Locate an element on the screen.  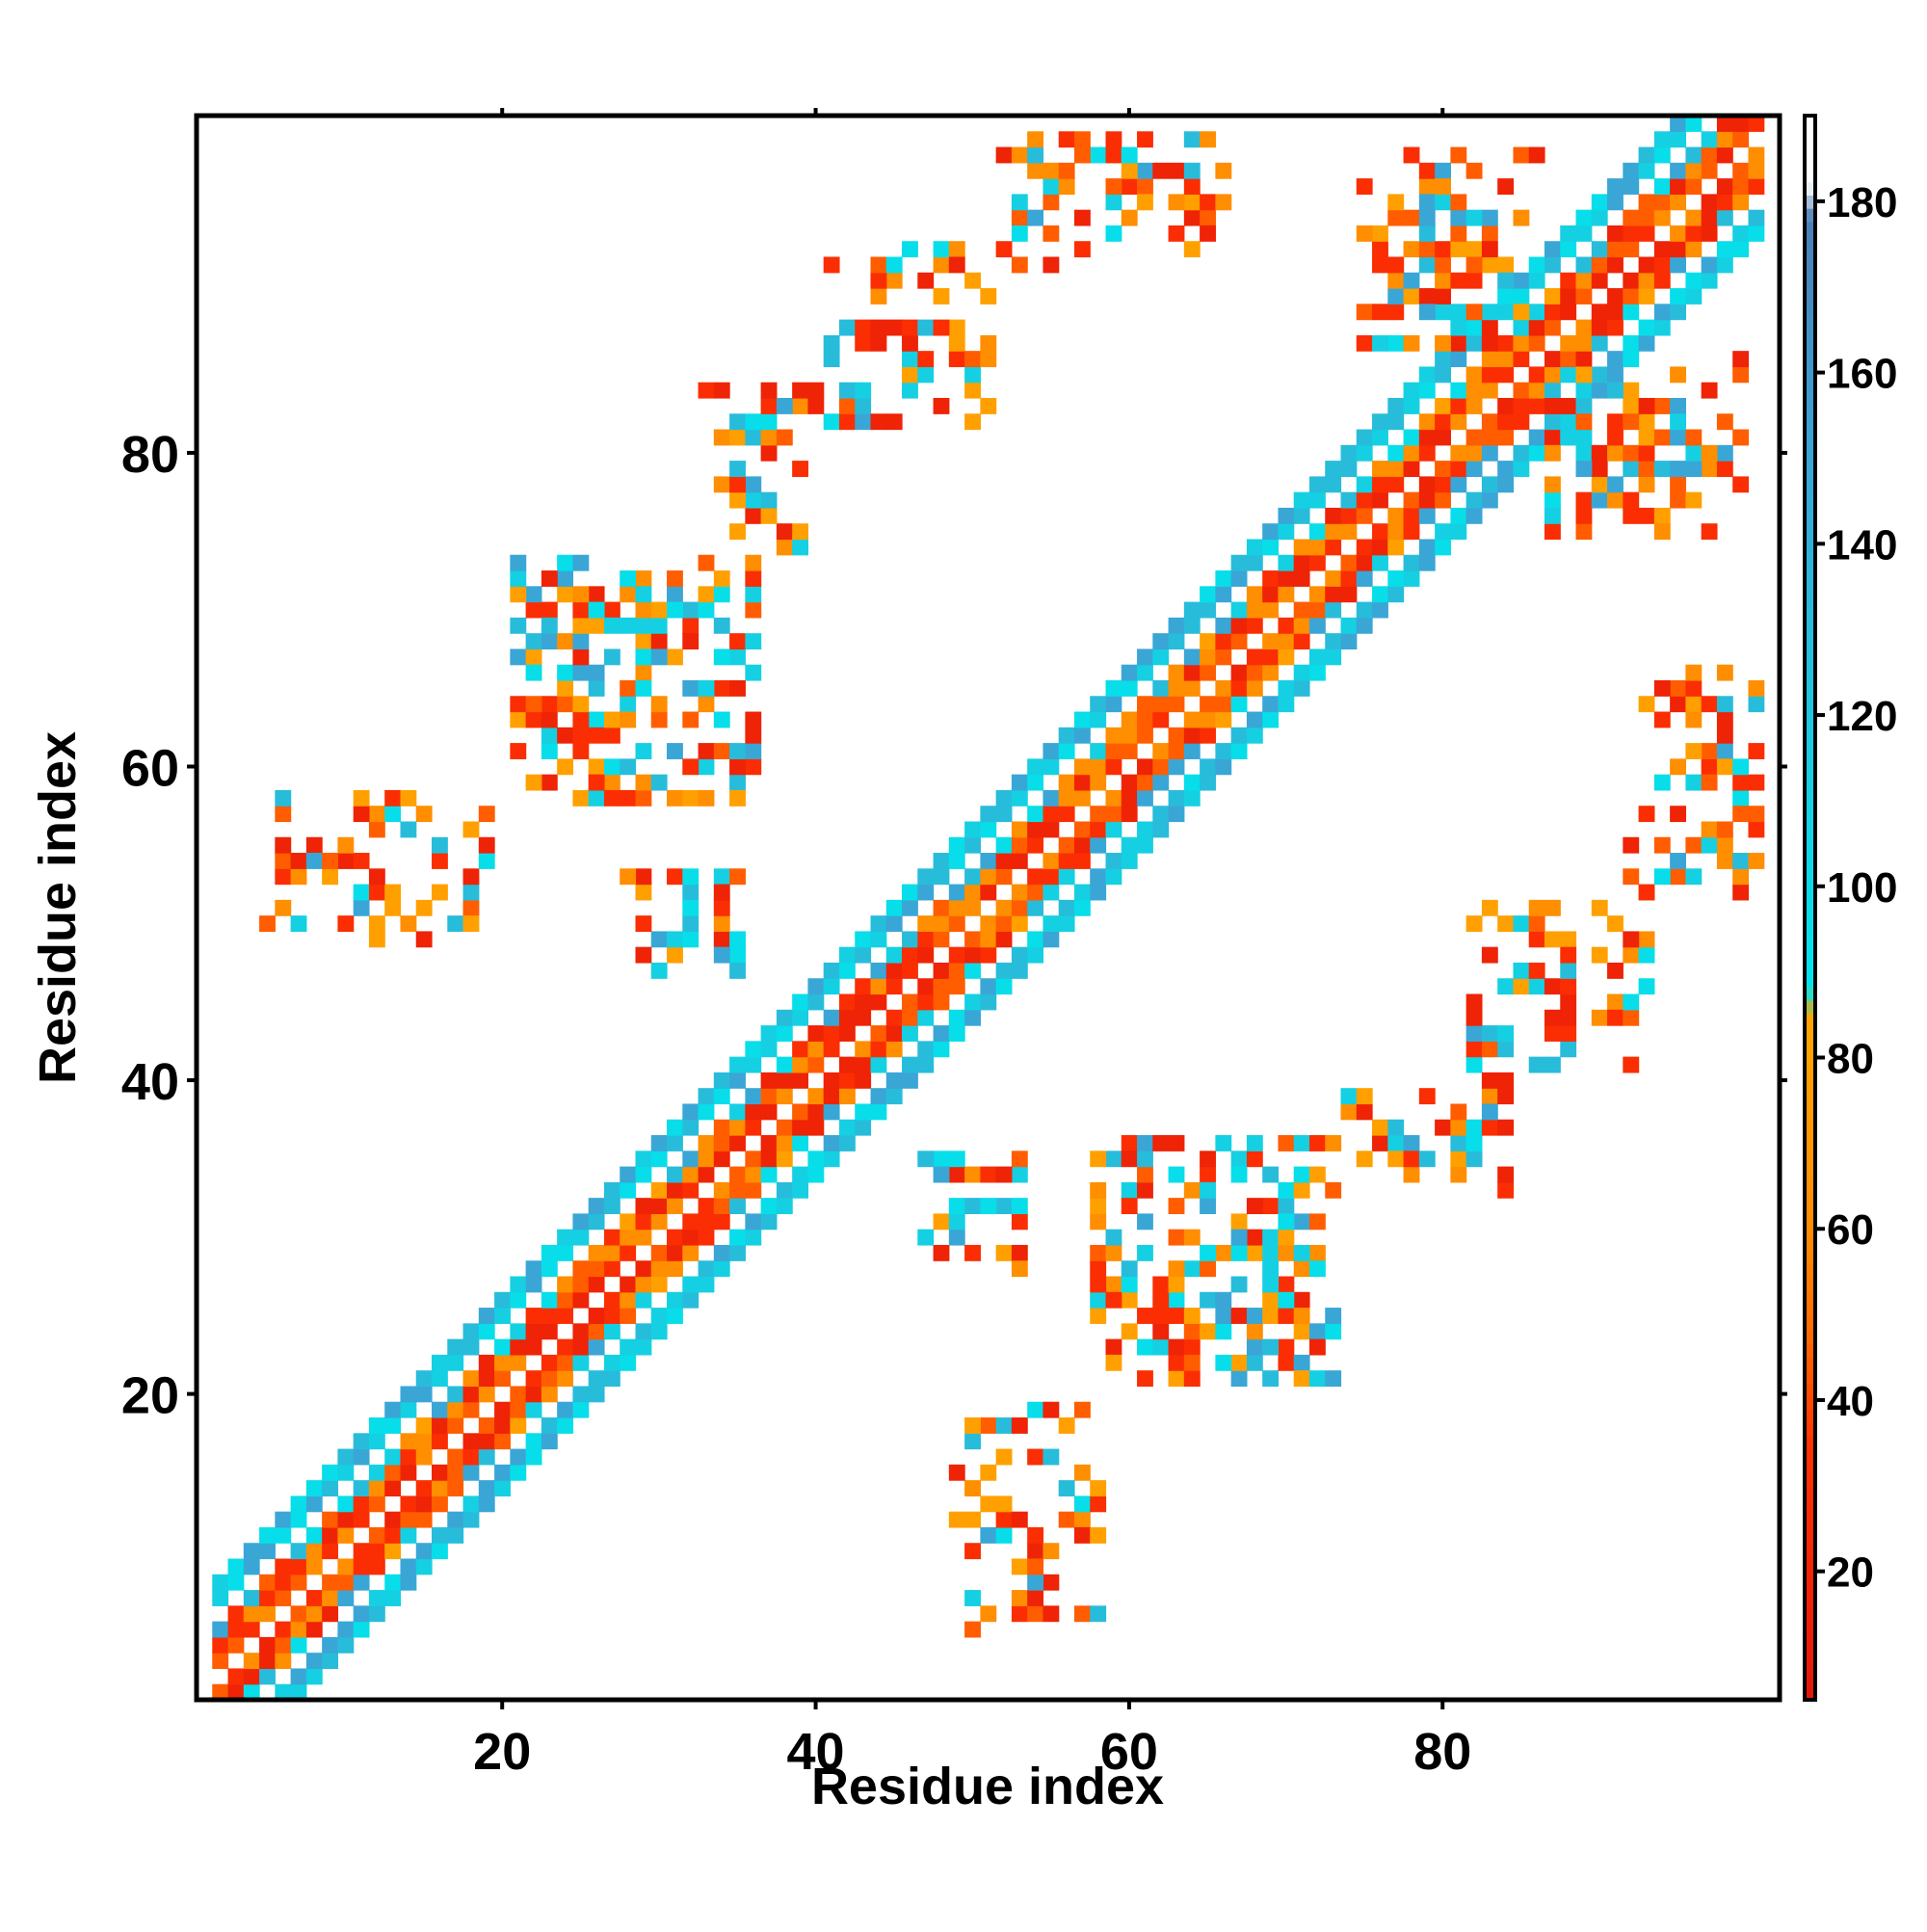
colorbar-tick-label: 40 is located at coordinates (1850, 1401).